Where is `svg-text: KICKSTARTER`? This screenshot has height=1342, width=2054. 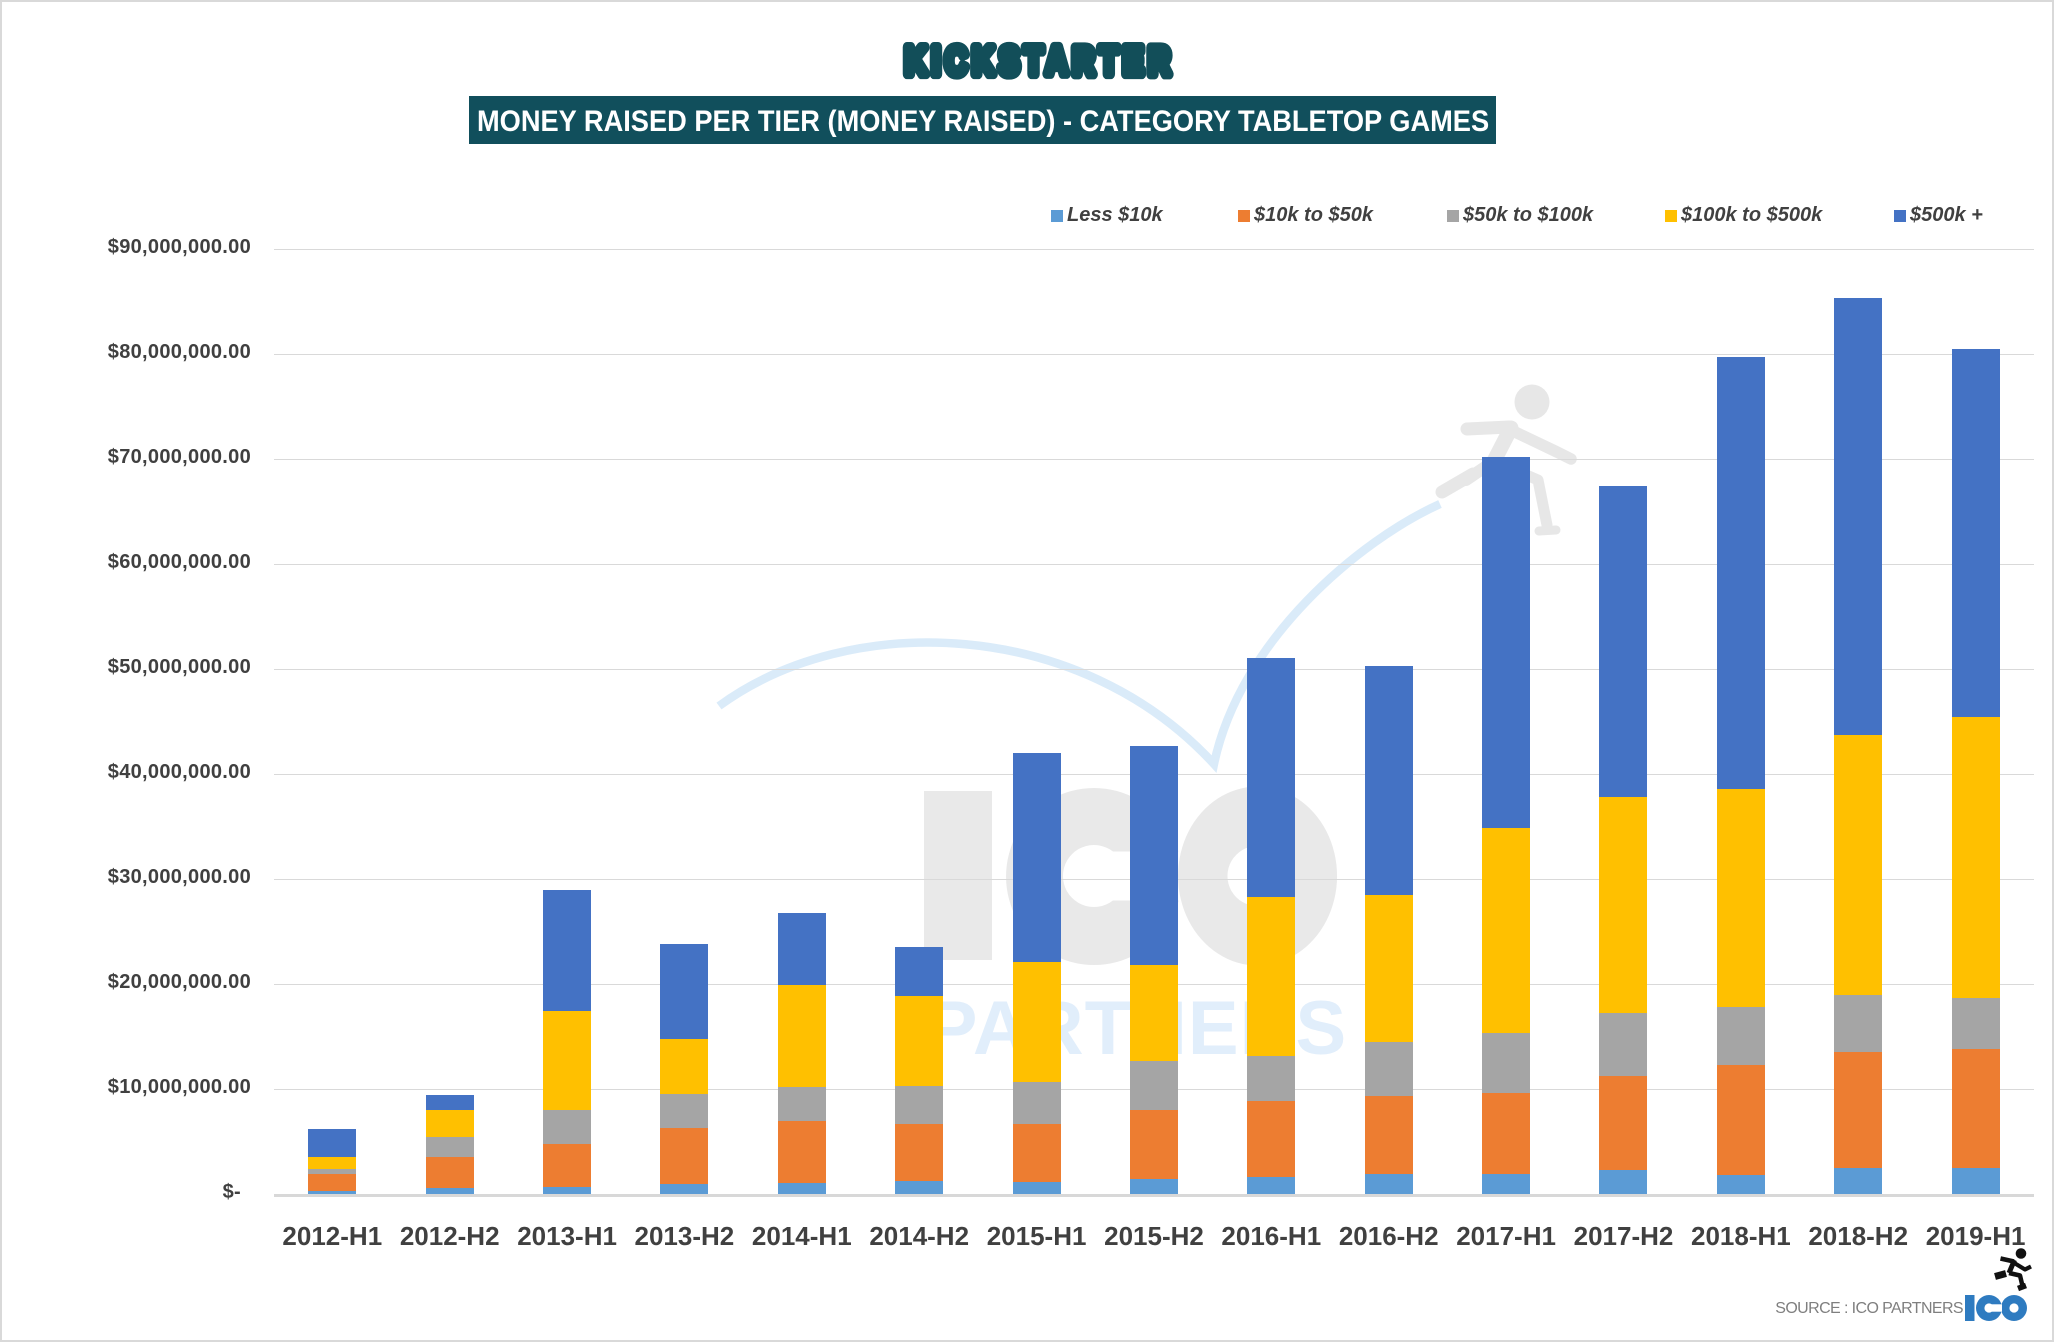 svg-text: KICKSTARTER is located at coordinates (1040, 60).